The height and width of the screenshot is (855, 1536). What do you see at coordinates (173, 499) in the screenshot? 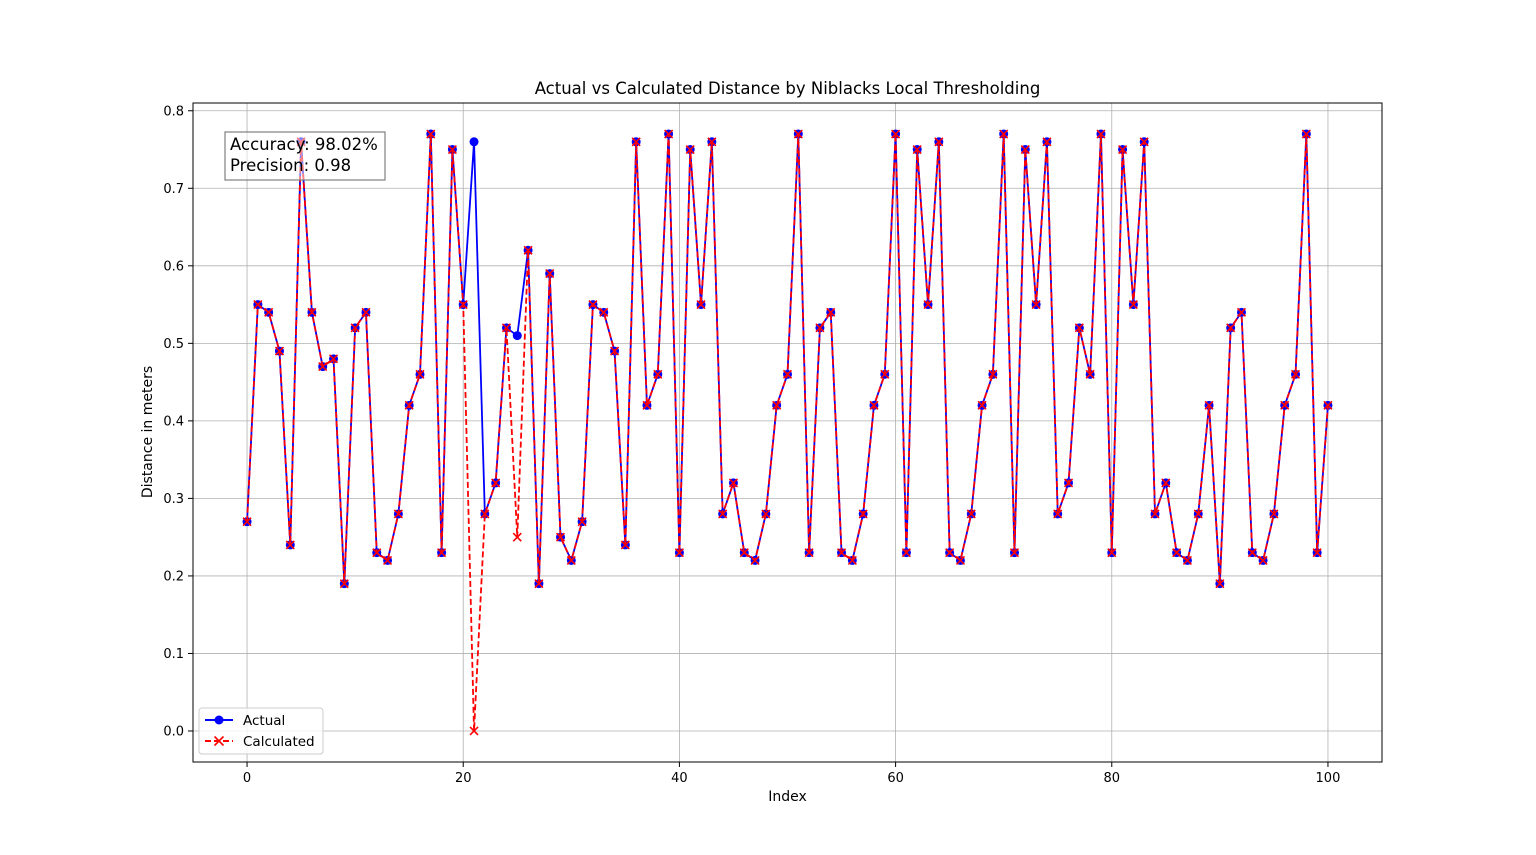
I see `y-tick-label: 0.3` at bounding box center [173, 499].